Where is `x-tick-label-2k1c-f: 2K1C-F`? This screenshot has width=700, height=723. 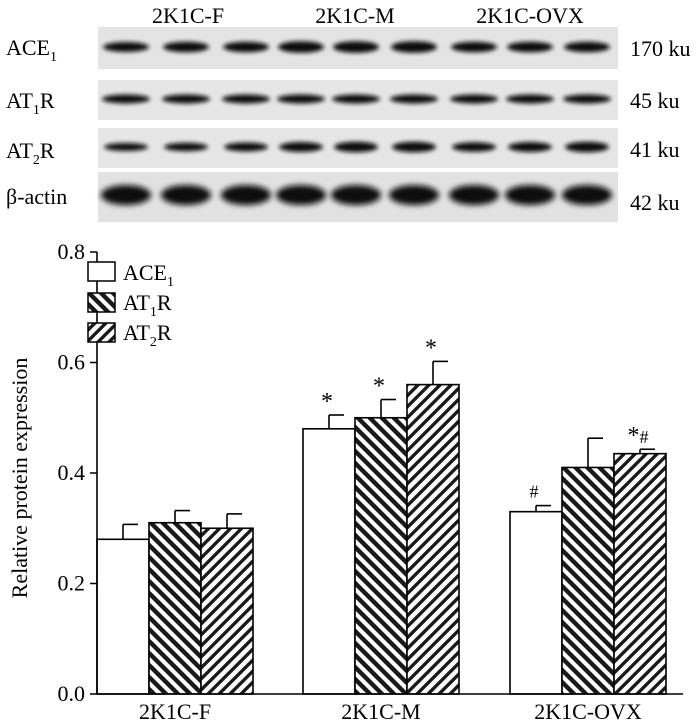 x-tick-label-2k1c-f: 2K1C-F is located at coordinates (175, 711).